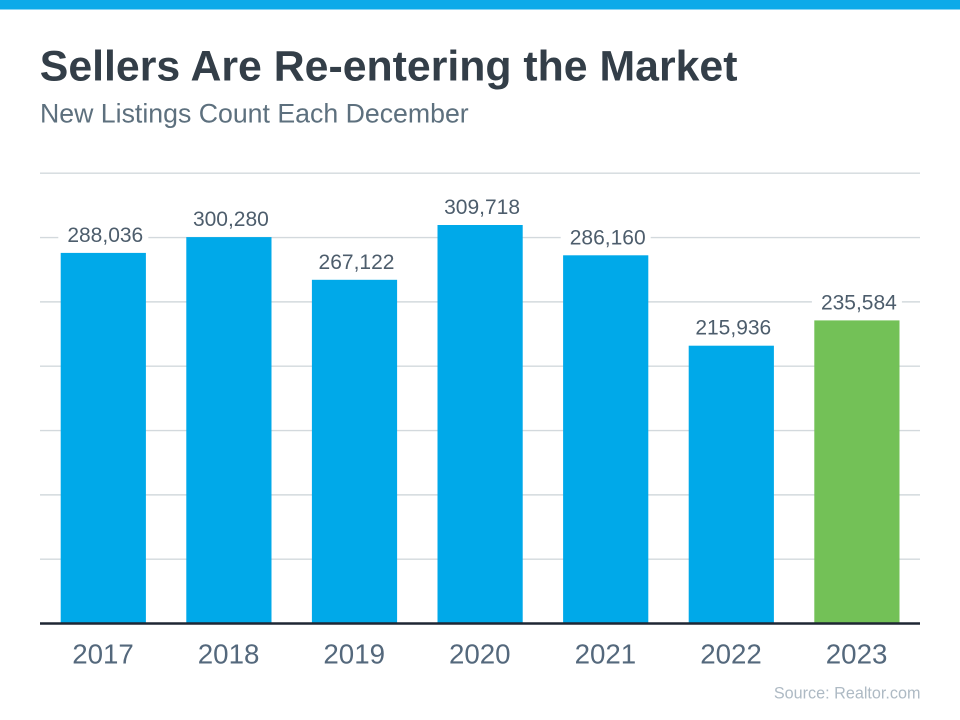 Image resolution: width=960 pixels, height=720 pixels. Describe the element at coordinates (354, 654) in the screenshot. I see `svg-text: 2019` at that location.